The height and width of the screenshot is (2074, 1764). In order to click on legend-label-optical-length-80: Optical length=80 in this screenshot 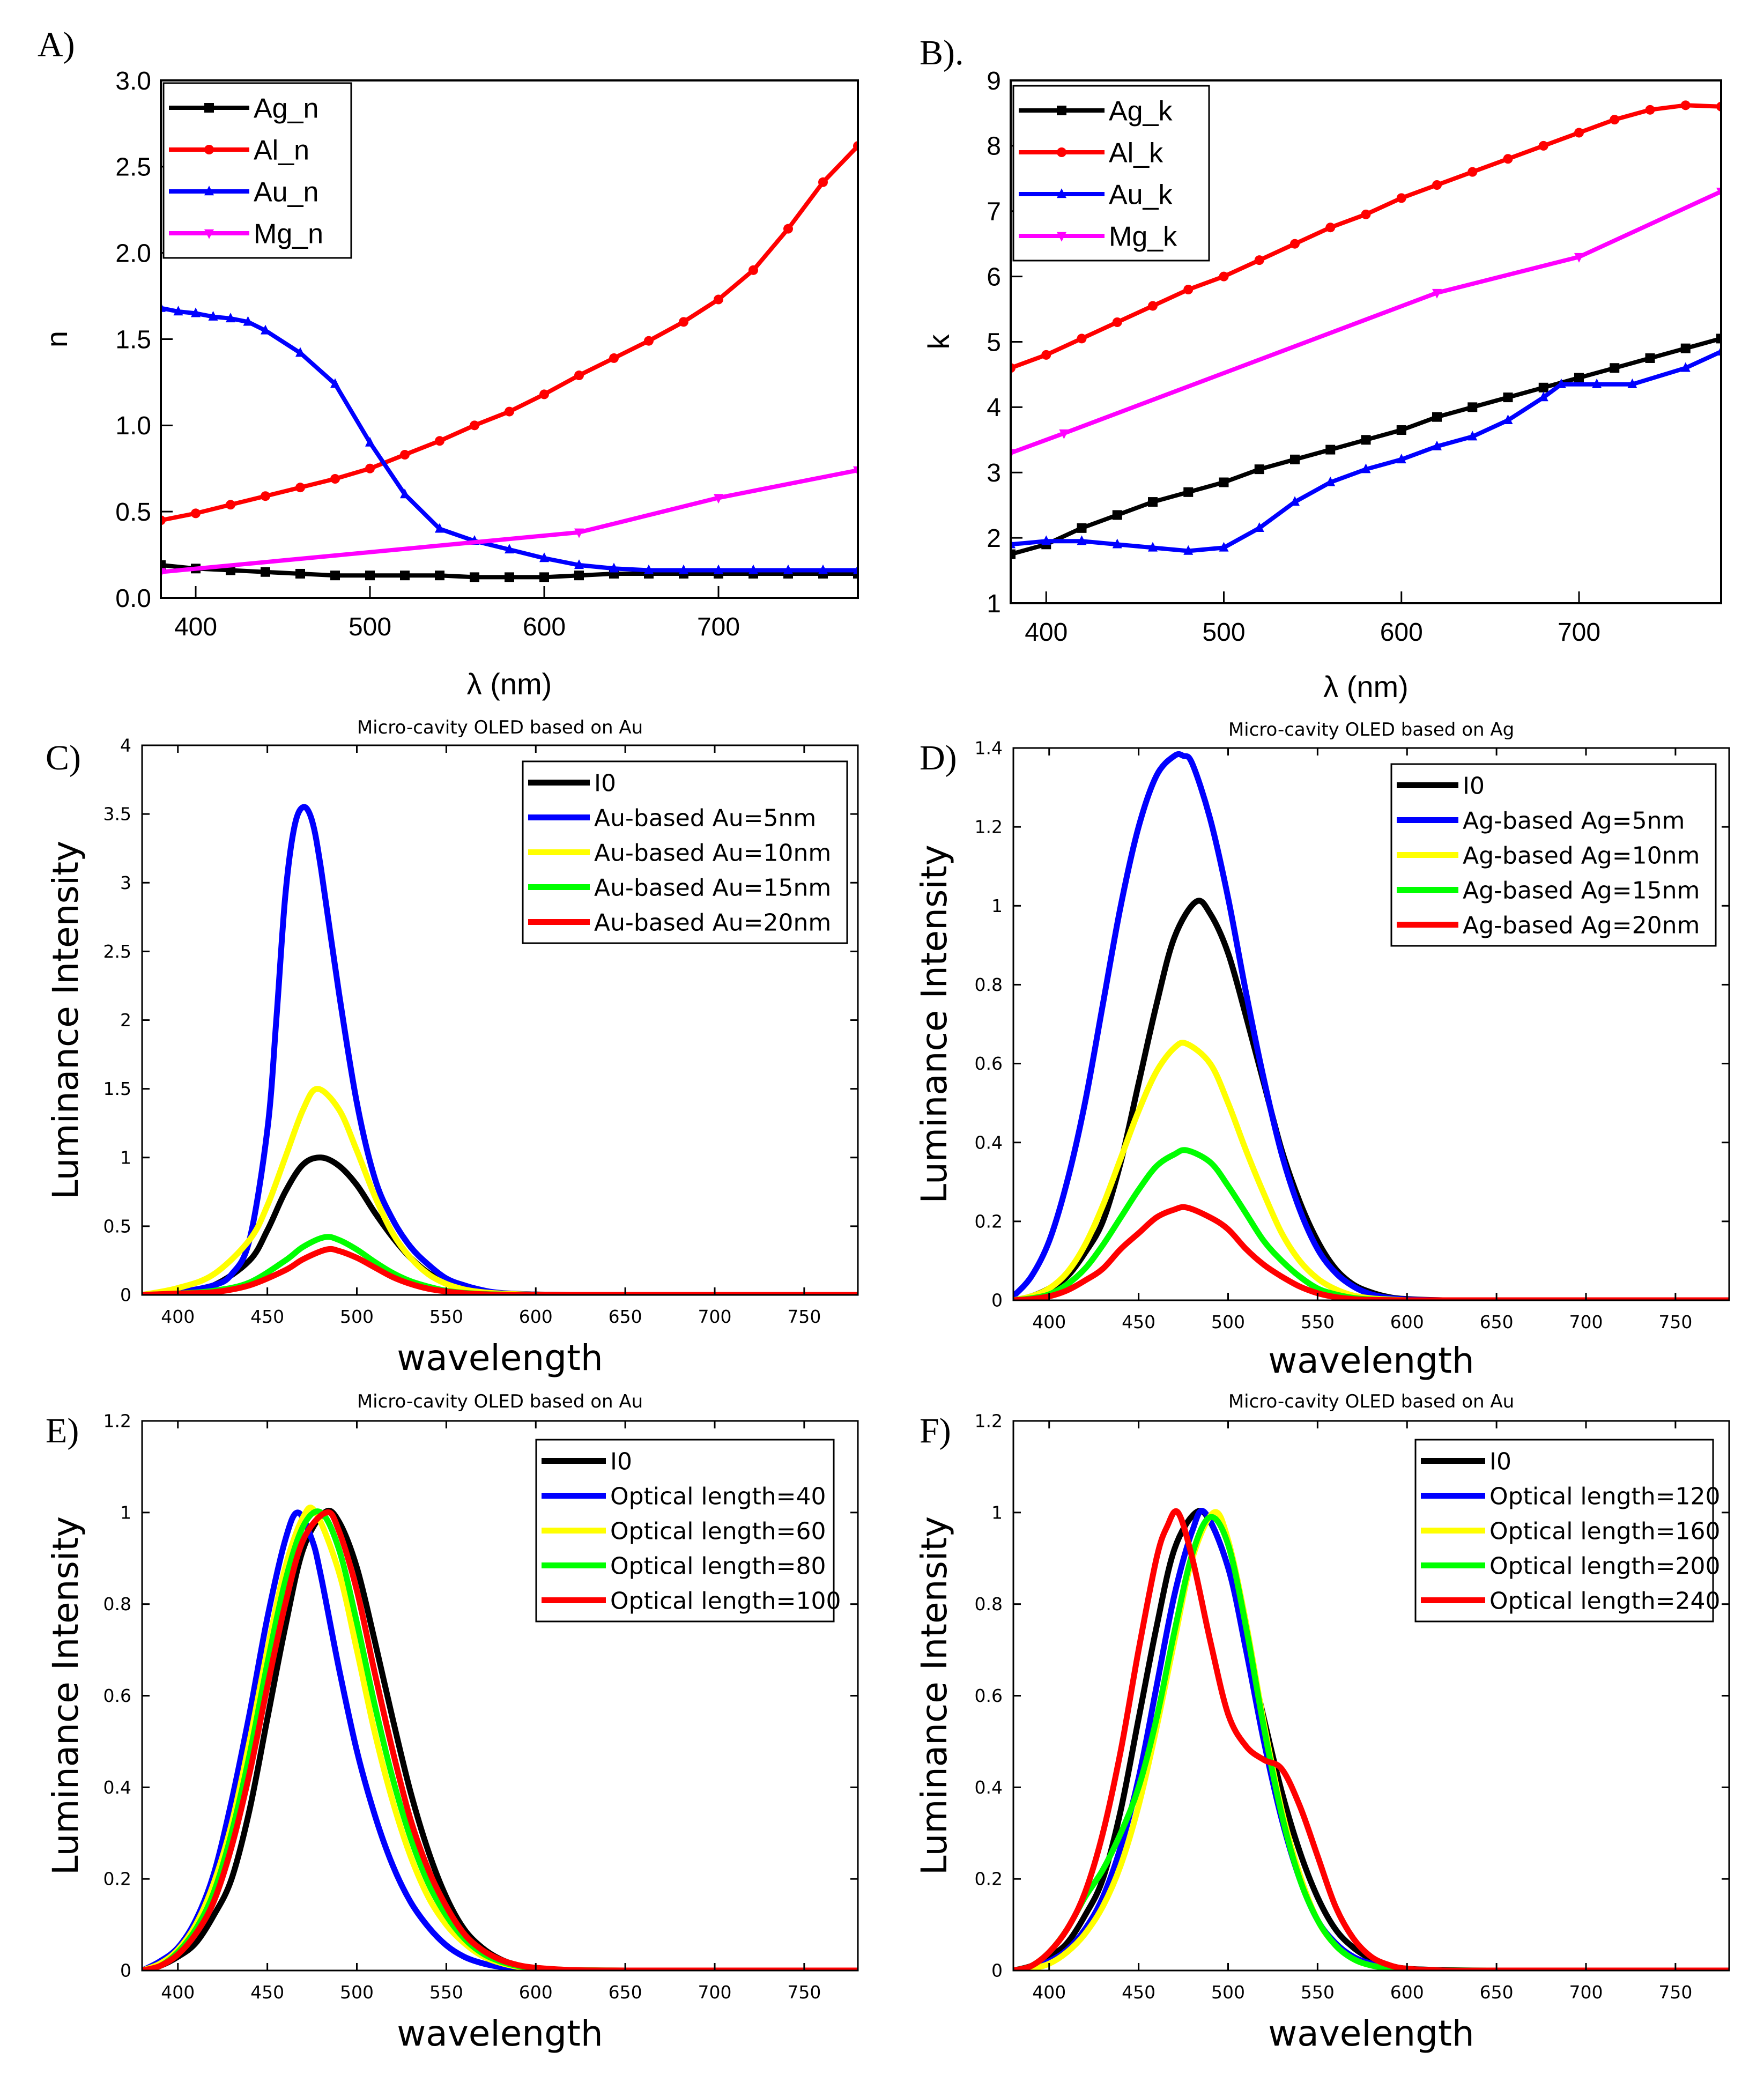, I will do `click(718, 1566)`.